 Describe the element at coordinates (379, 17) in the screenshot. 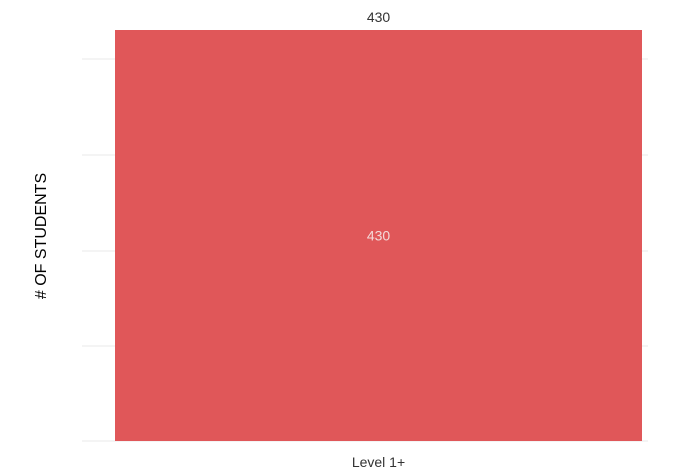

I see `bar-value-label-top: 430` at that location.